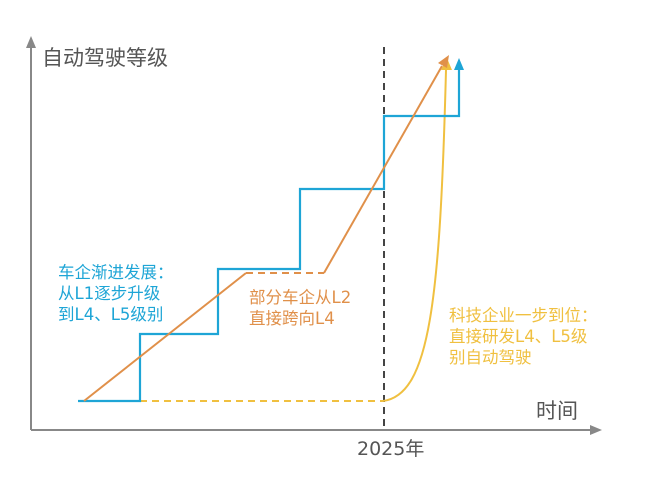 The height and width of the screenshot is (487, 662). Describe the element at coordinates (292, 319) in the screenshot. I see `partial-car-makers-annotation-line: 直接跨向L4` at that location.